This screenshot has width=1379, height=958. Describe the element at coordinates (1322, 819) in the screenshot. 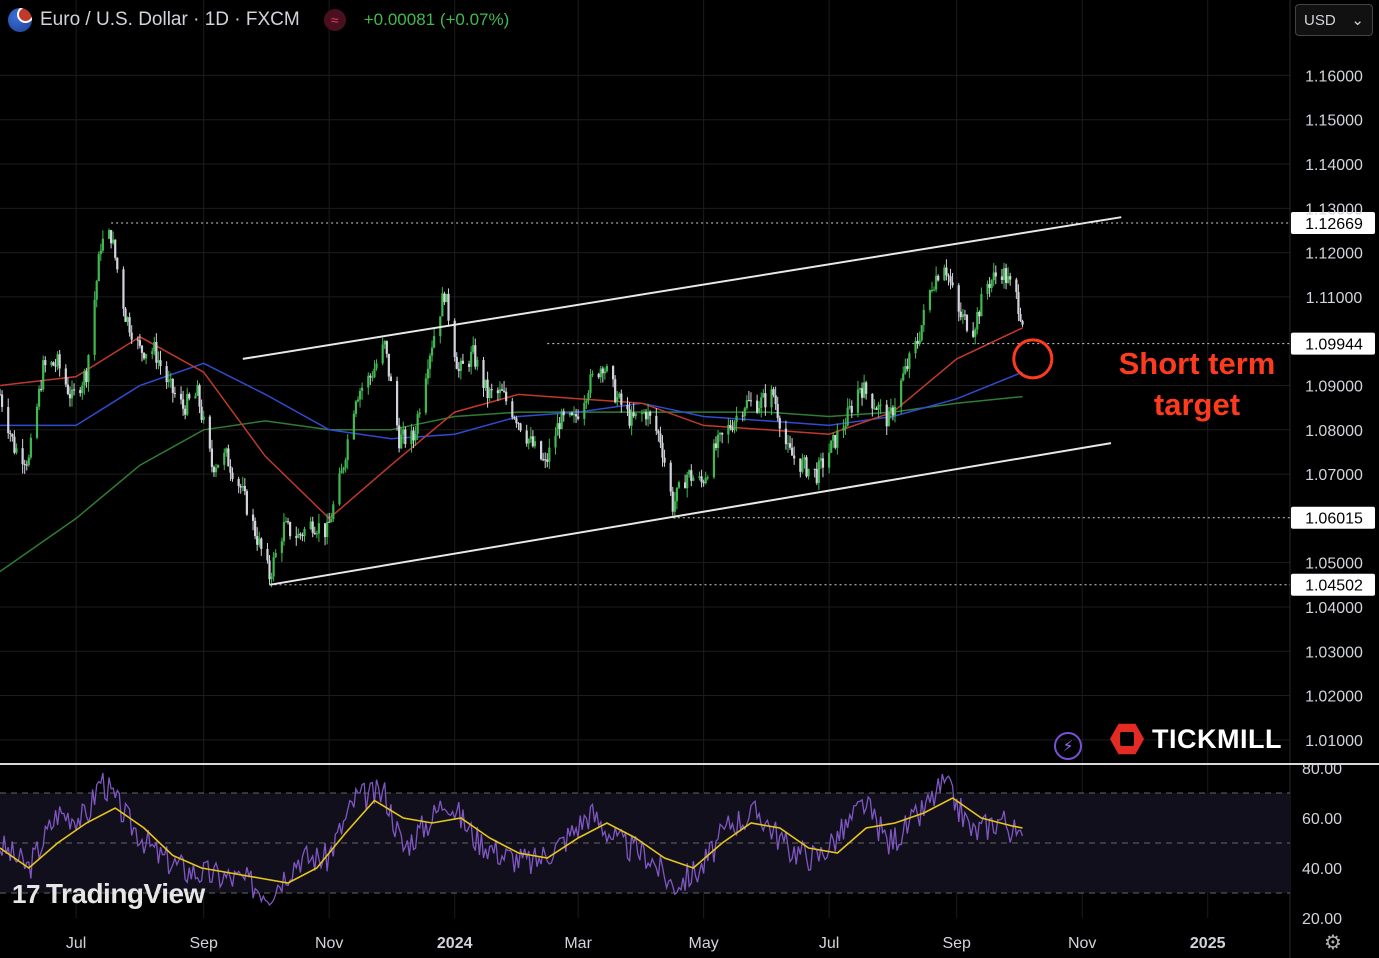

I see `rsi-tick-label: 60.00` at that location.